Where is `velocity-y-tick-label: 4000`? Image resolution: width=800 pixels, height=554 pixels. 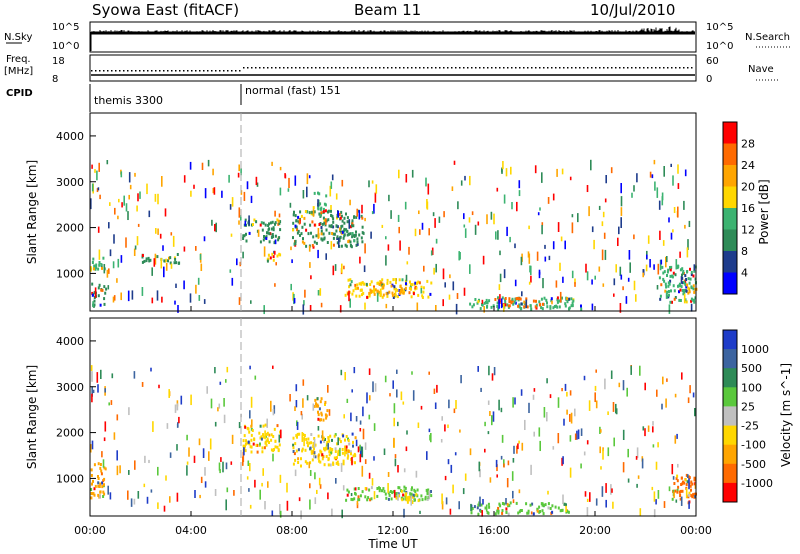
velocity-y-tick-label: 4000 is located at coordinates (70, 341).